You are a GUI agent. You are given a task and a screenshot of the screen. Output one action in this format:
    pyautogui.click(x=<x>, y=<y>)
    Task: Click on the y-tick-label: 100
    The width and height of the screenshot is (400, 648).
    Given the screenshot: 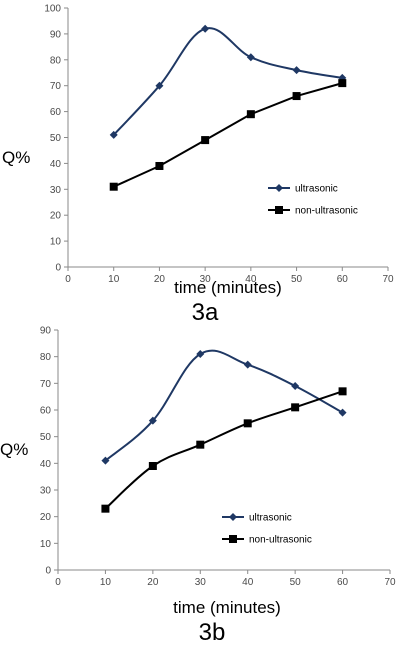 What is the action you would take?
    pyautogui.click(x=52, y=9)
    